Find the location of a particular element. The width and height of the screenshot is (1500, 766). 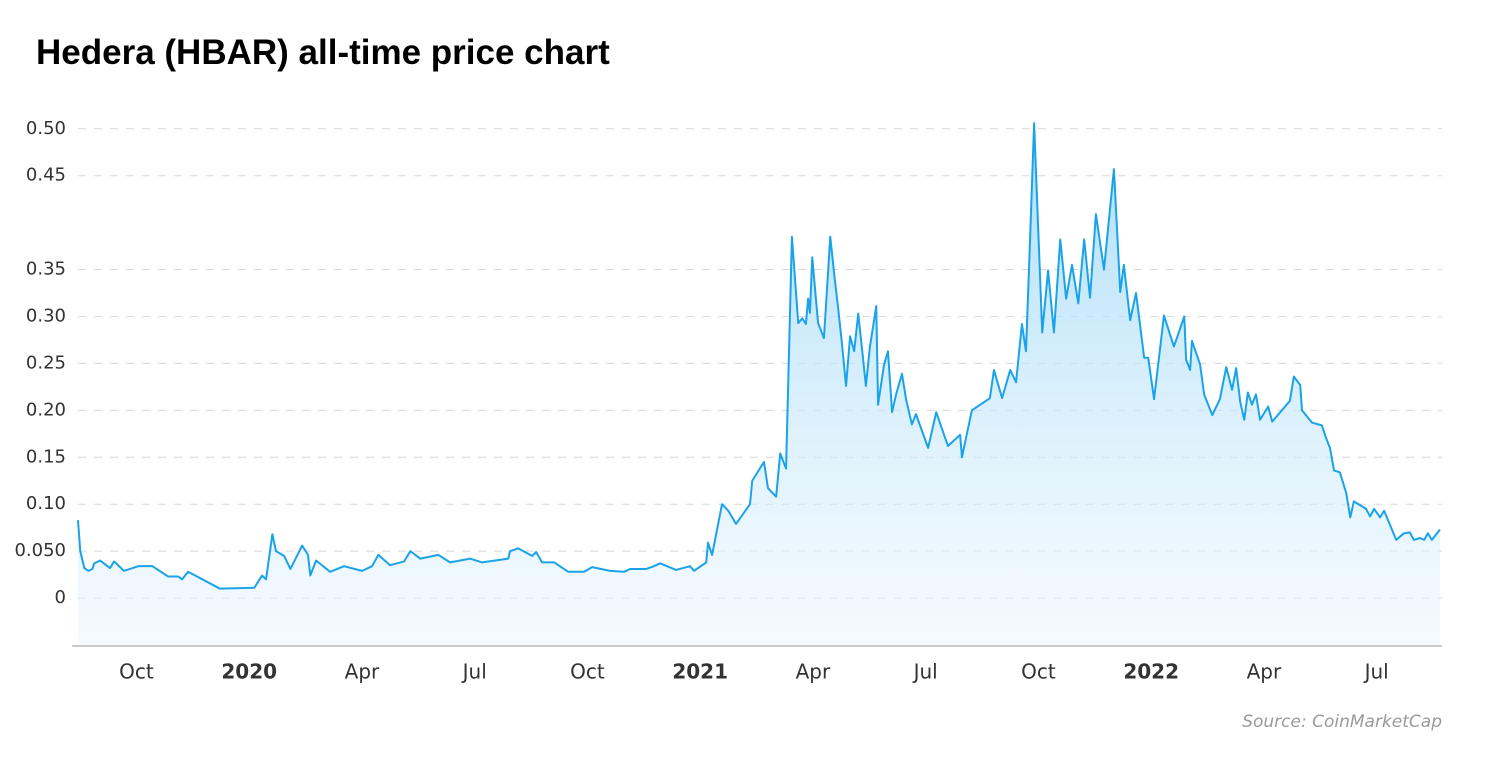

y-tick-label: 0.25 is located at coordinates (46, 362).